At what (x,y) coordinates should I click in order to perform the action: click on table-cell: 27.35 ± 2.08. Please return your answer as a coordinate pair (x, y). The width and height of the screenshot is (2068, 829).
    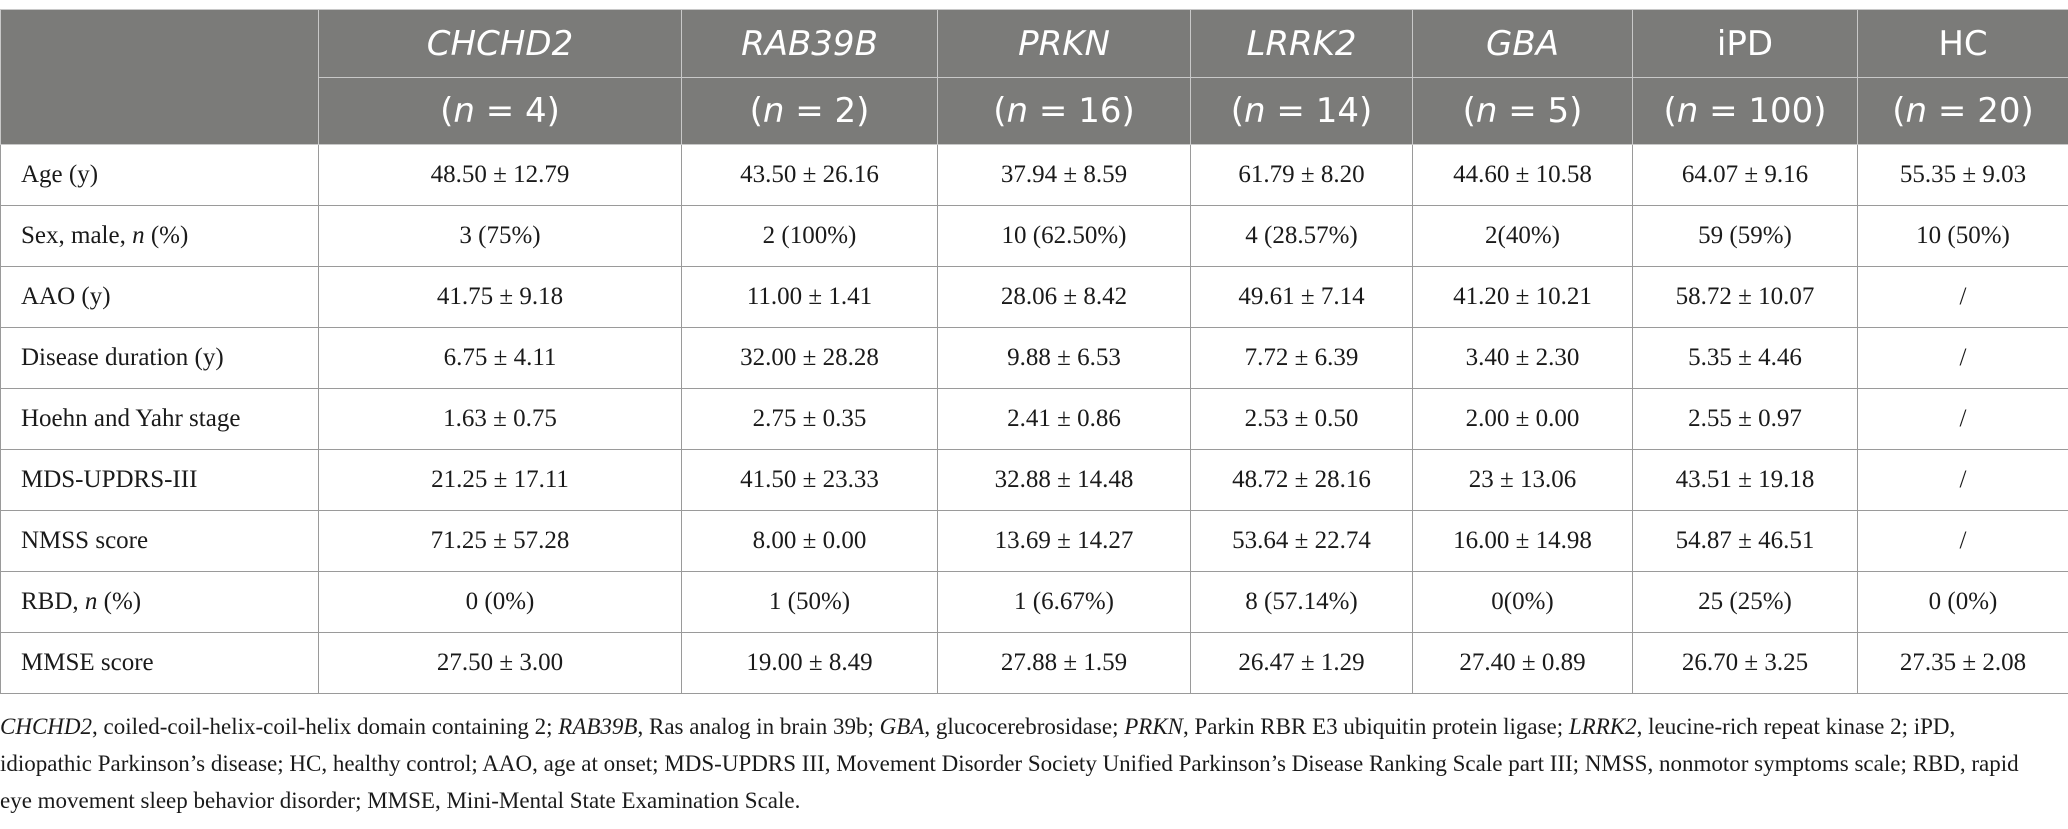
    Looking at the image, I should click on (1962, 663).